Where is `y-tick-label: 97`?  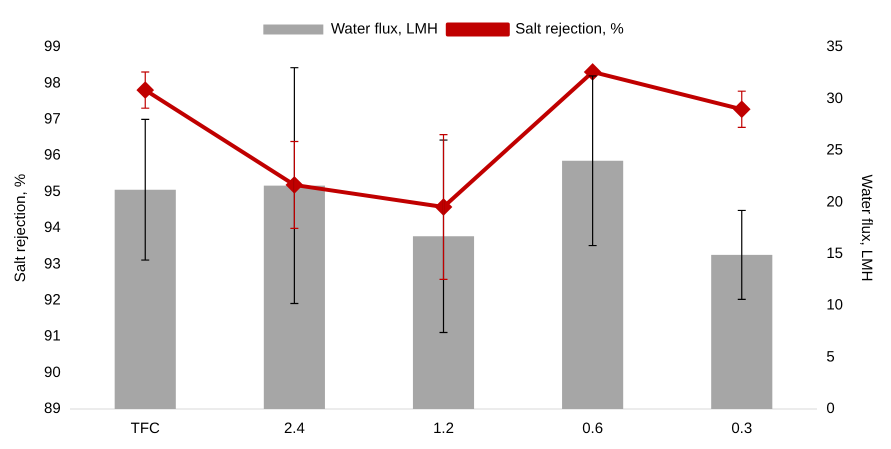 y-tick-label: 97 is located at coordinates (52, 119).